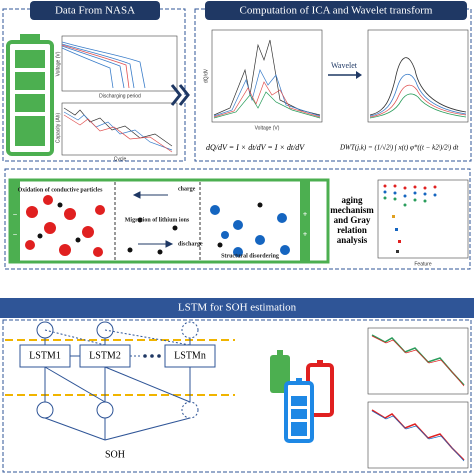 The width and height of the screenshot is (474, 474). What do you see at coordinates (105, 355) in the screenshot?
I see `lstm-cell-label: LSTM2` at bounding box center [105, 355].